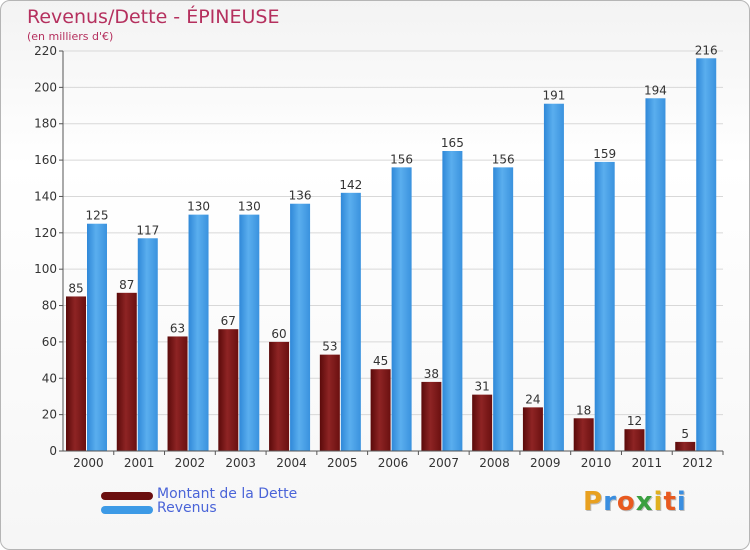  Describe the element at coordinates (647, 463) in the screenshot. I see `x-tick-label: 2011` at that location.